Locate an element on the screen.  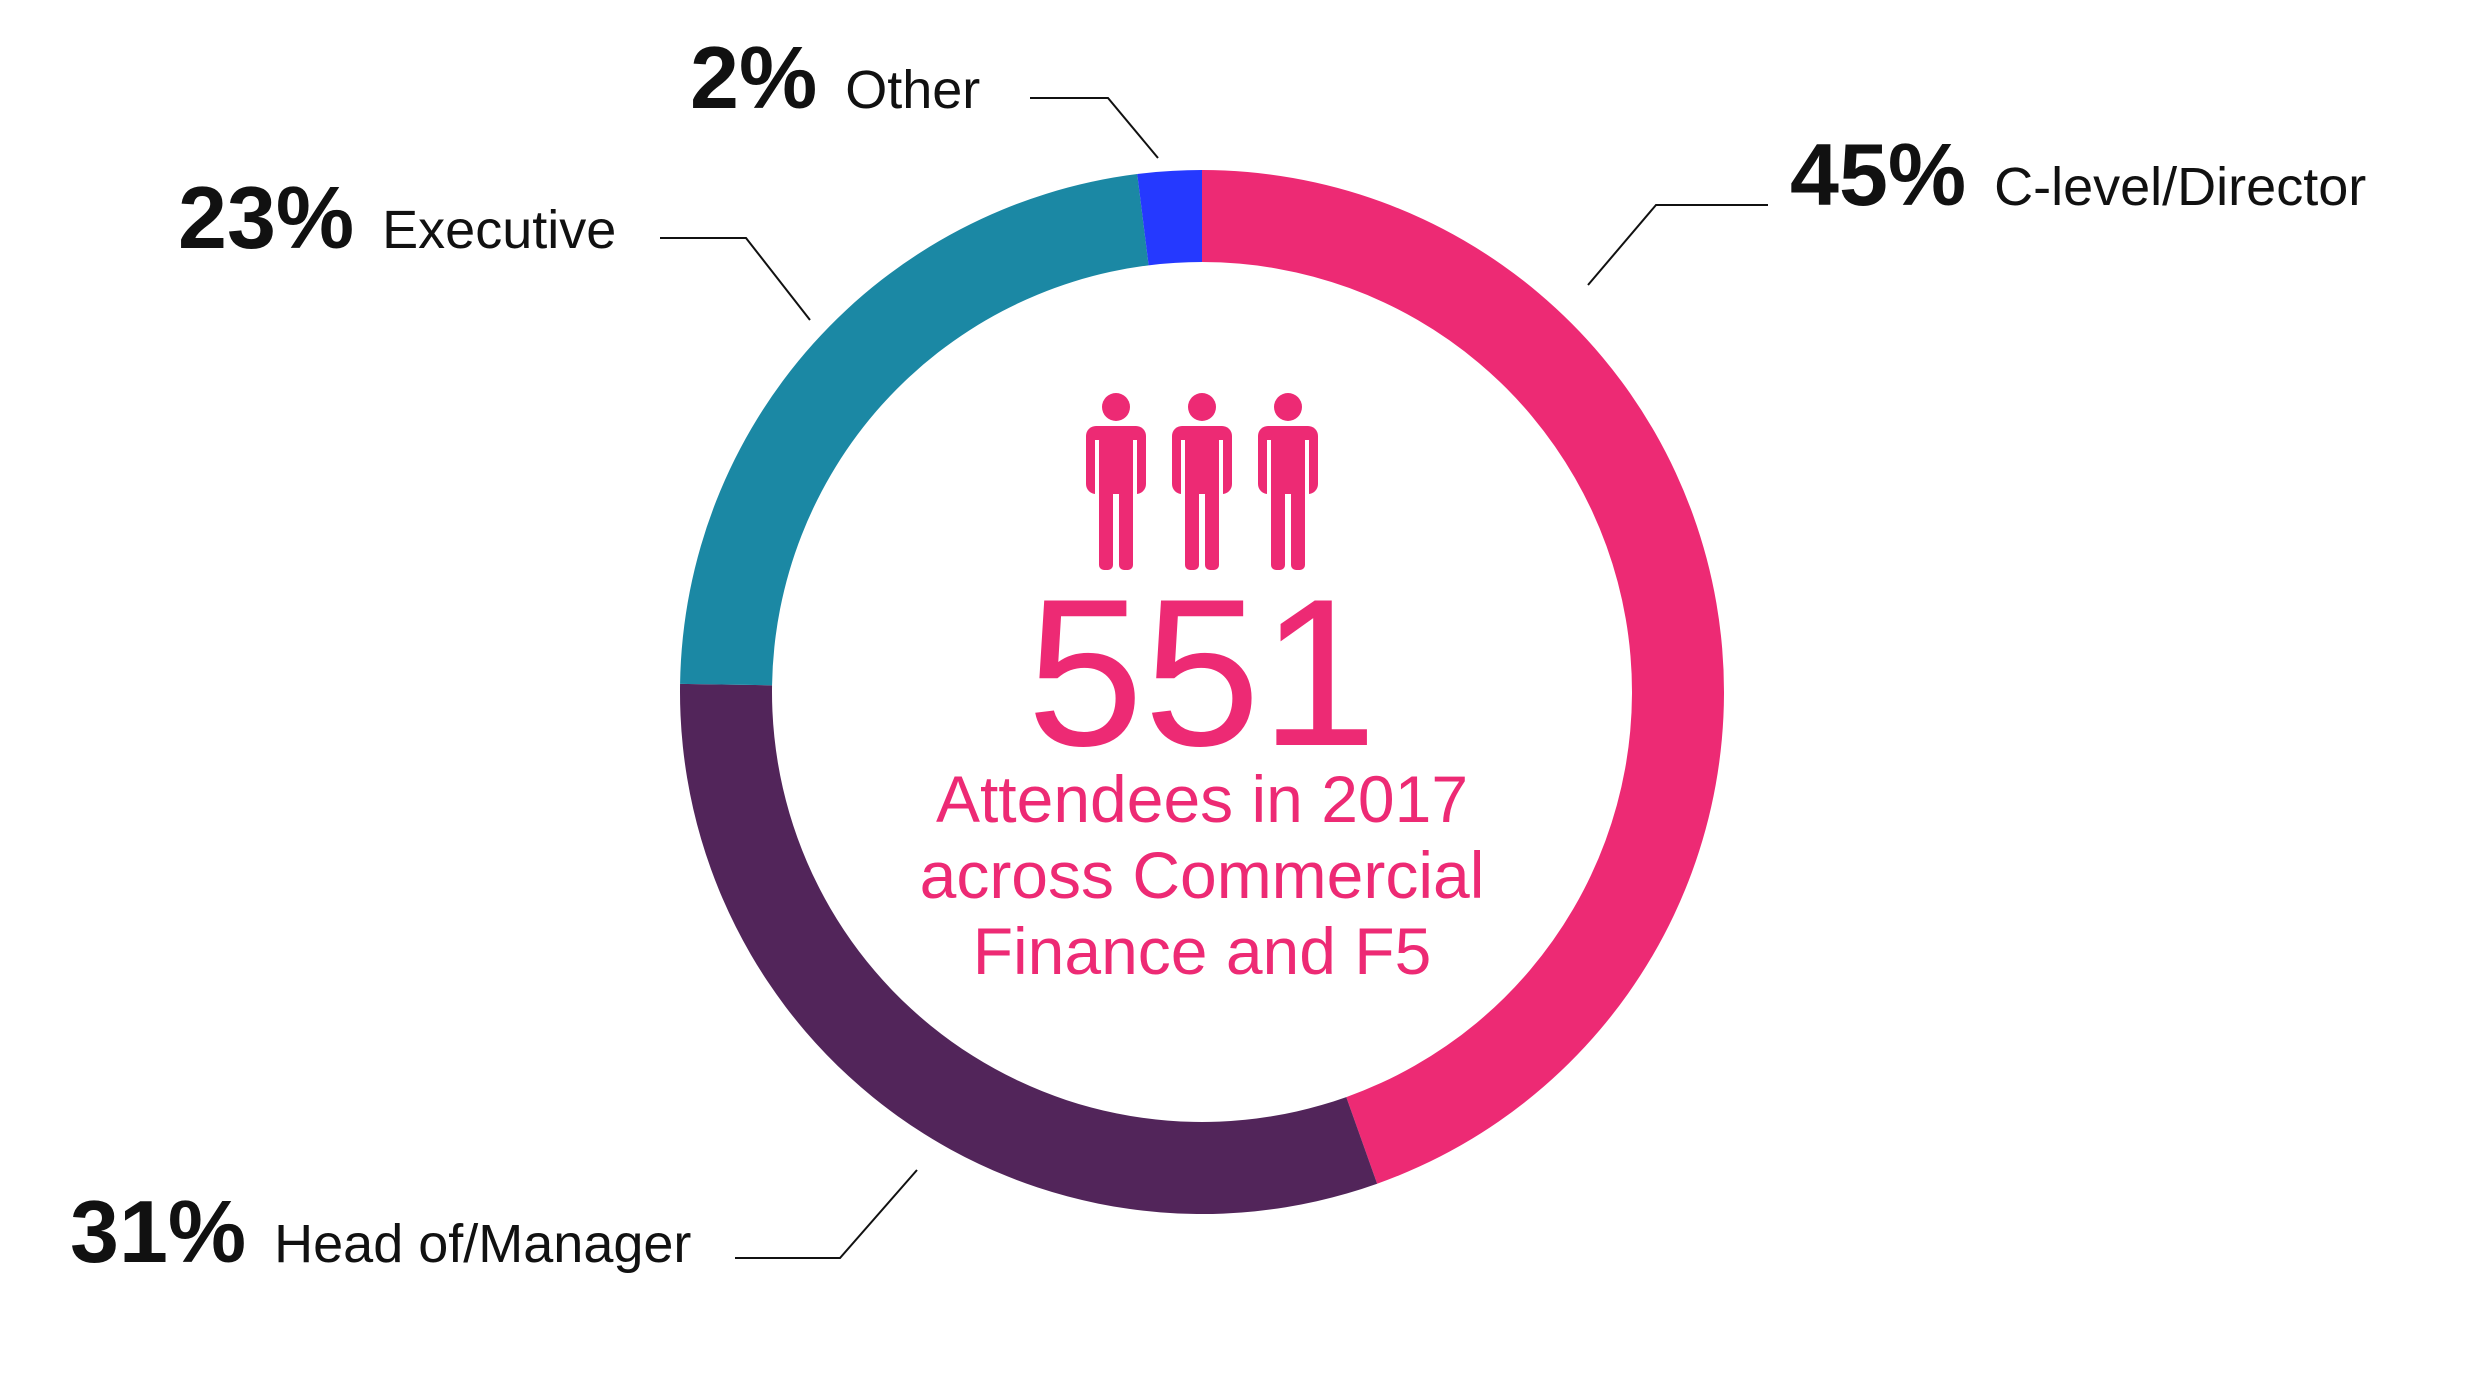
label-c-level-director: 45% C-level/Director is located at coordinates (2078, 174).